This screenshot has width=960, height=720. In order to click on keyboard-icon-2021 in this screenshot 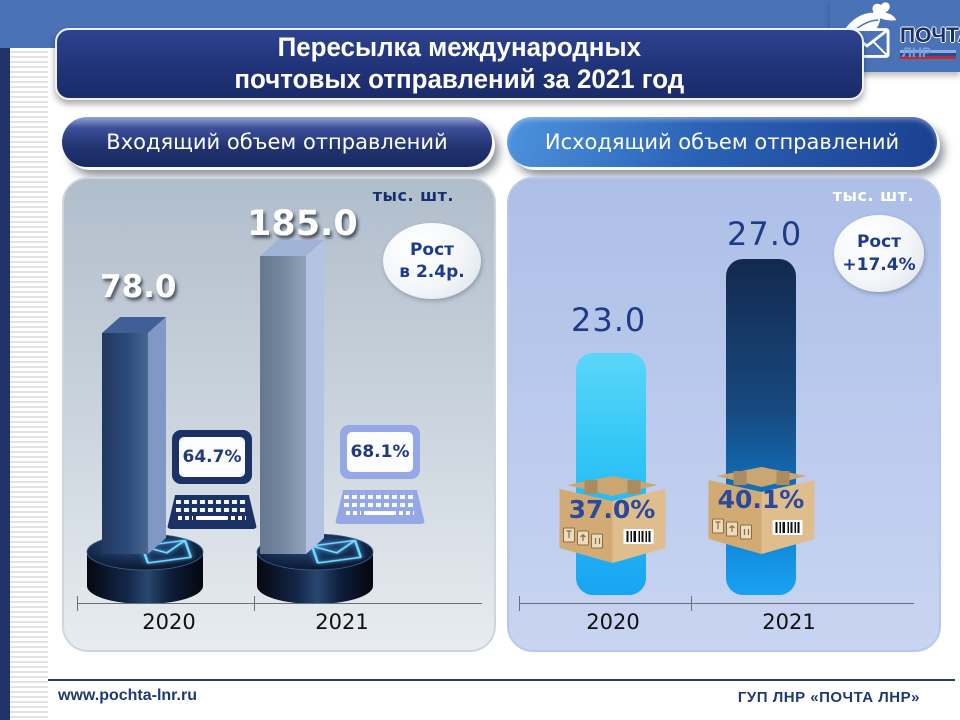, I will do `click(380, 507)`.